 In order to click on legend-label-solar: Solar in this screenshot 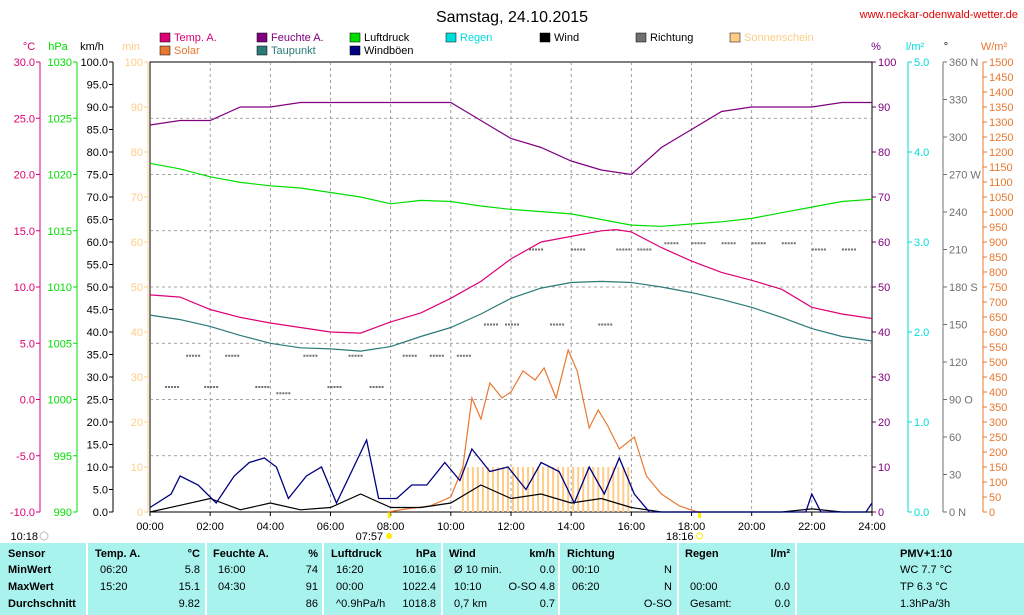, I will do `click(187, 51)`.